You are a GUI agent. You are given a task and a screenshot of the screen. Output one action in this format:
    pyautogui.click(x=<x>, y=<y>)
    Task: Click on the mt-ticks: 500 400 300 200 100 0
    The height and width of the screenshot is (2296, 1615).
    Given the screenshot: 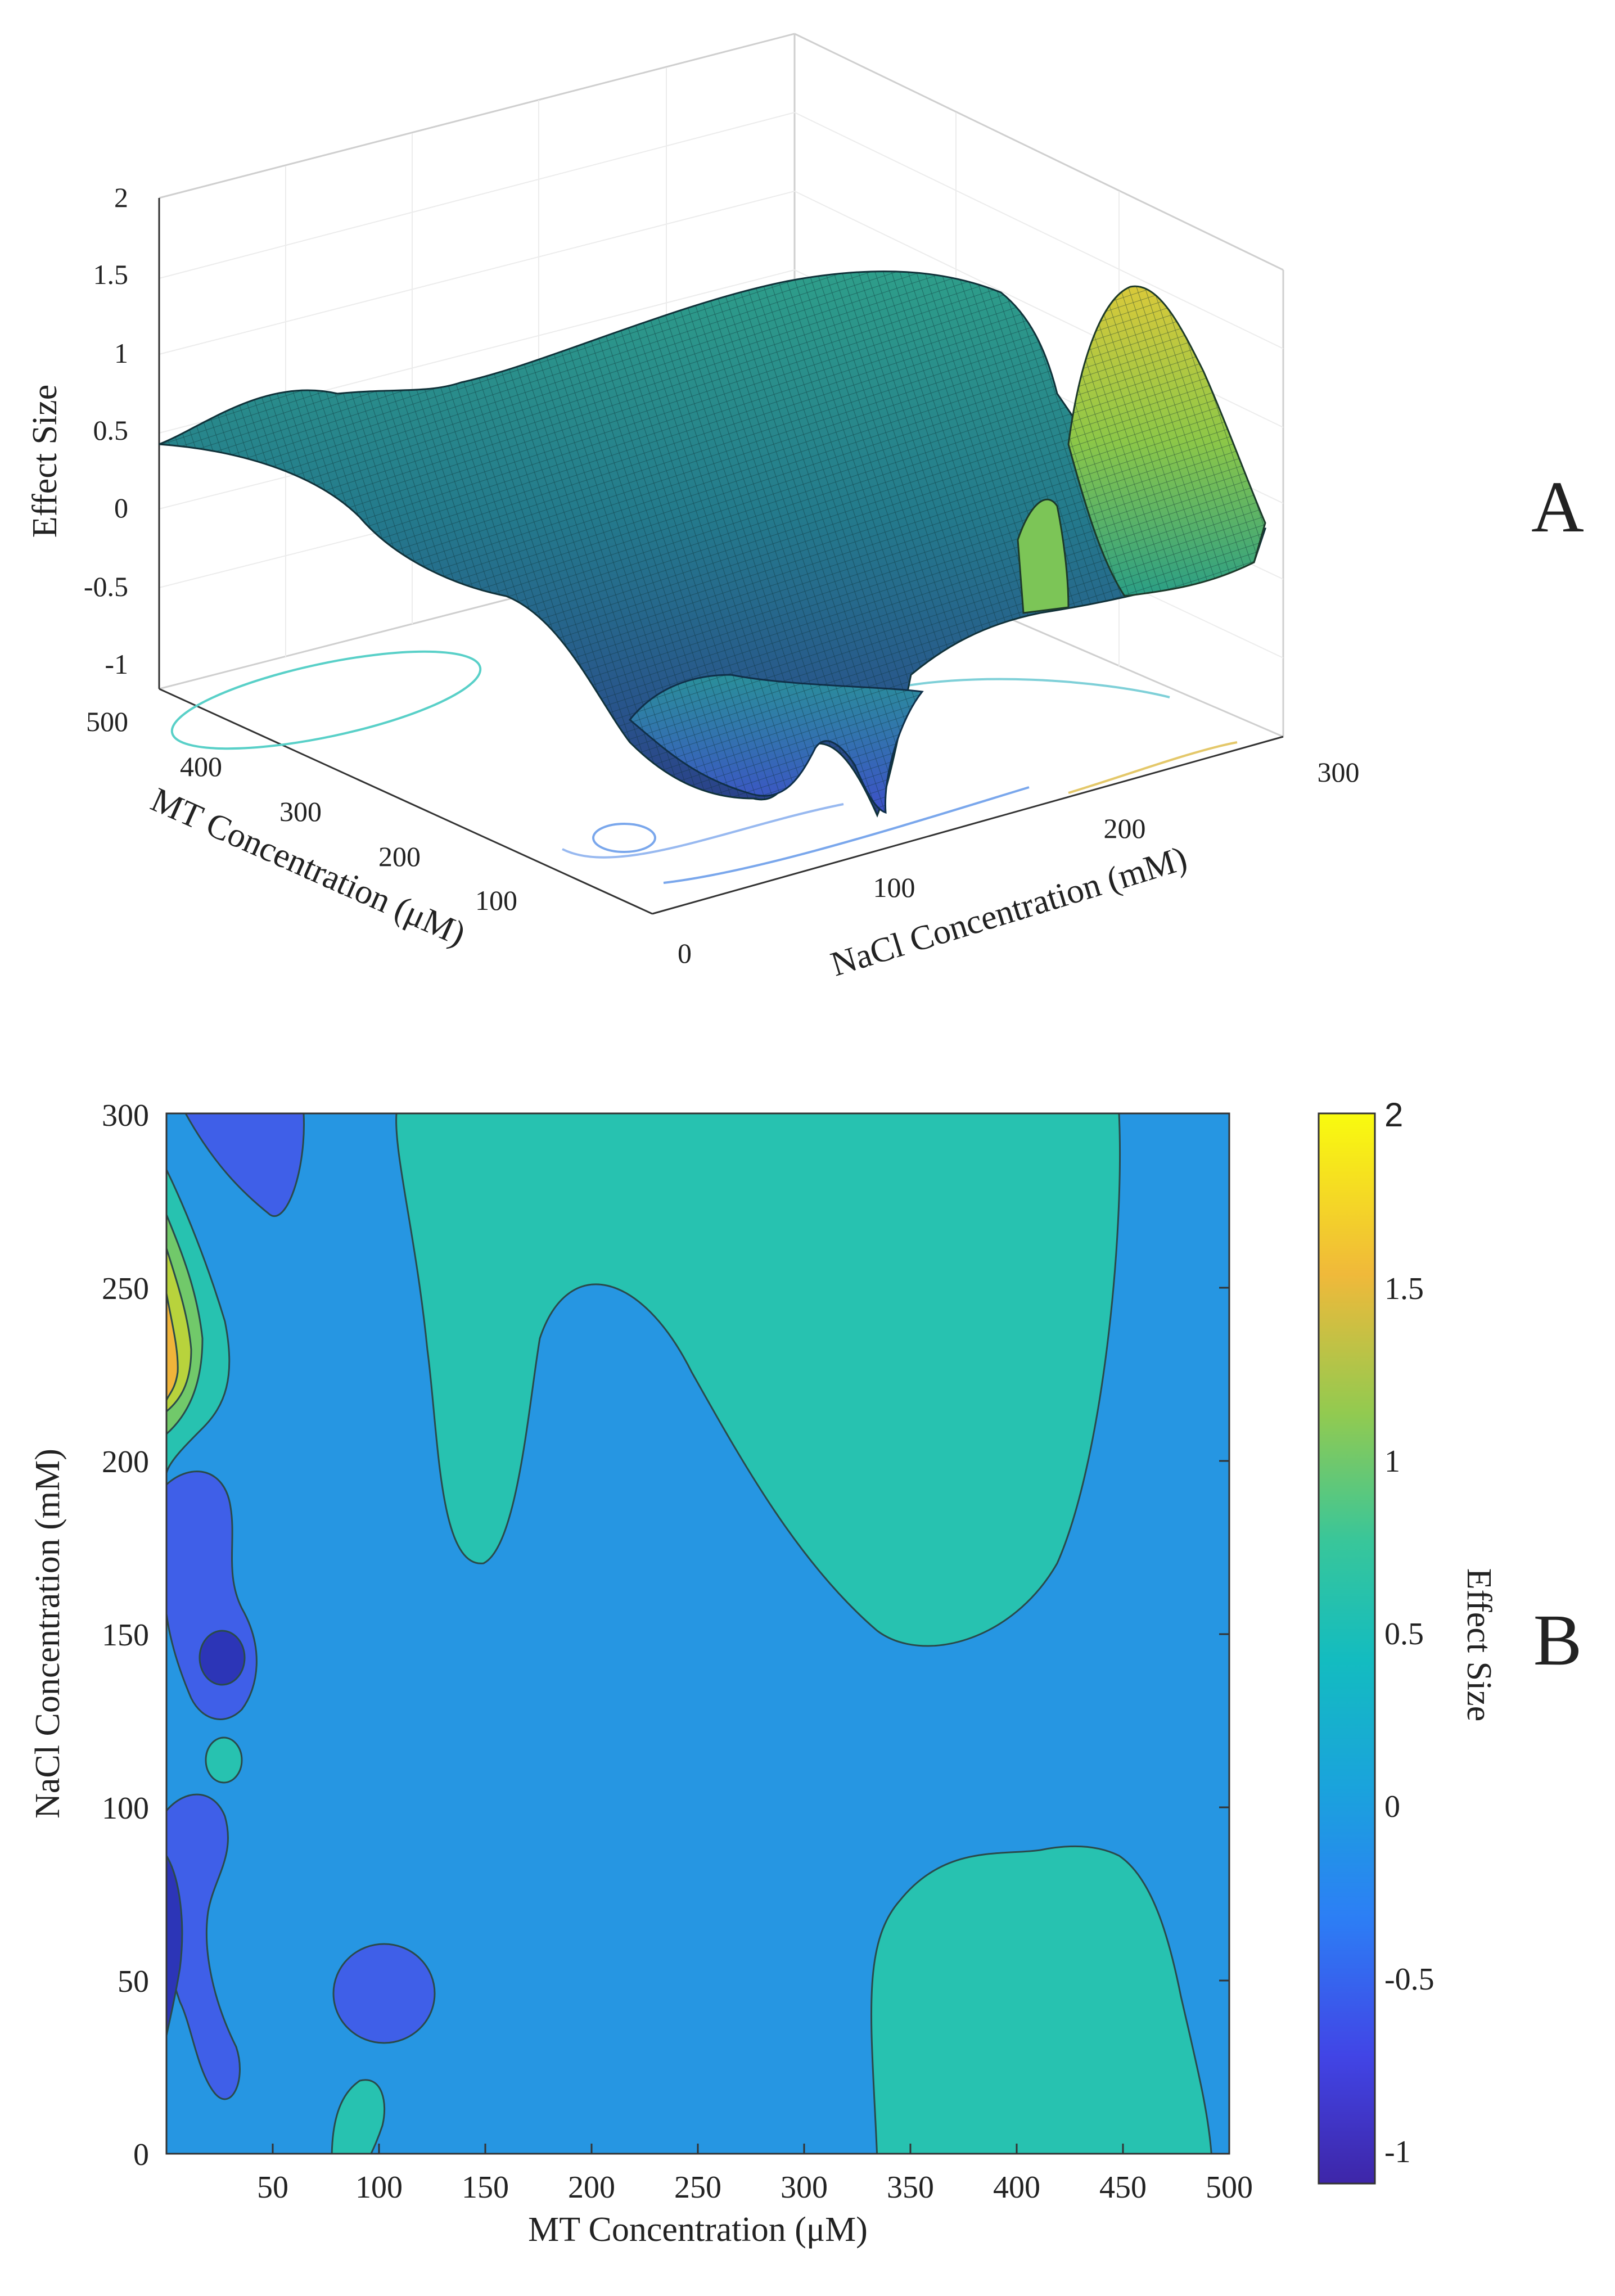 What is the action you would take?
    pyautogui.click(x=389, y=837)
    